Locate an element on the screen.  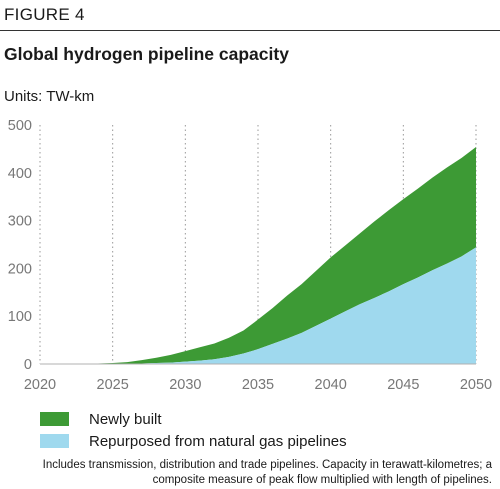
y-tick-label-300: 300 is located at coordinates (20, 222).